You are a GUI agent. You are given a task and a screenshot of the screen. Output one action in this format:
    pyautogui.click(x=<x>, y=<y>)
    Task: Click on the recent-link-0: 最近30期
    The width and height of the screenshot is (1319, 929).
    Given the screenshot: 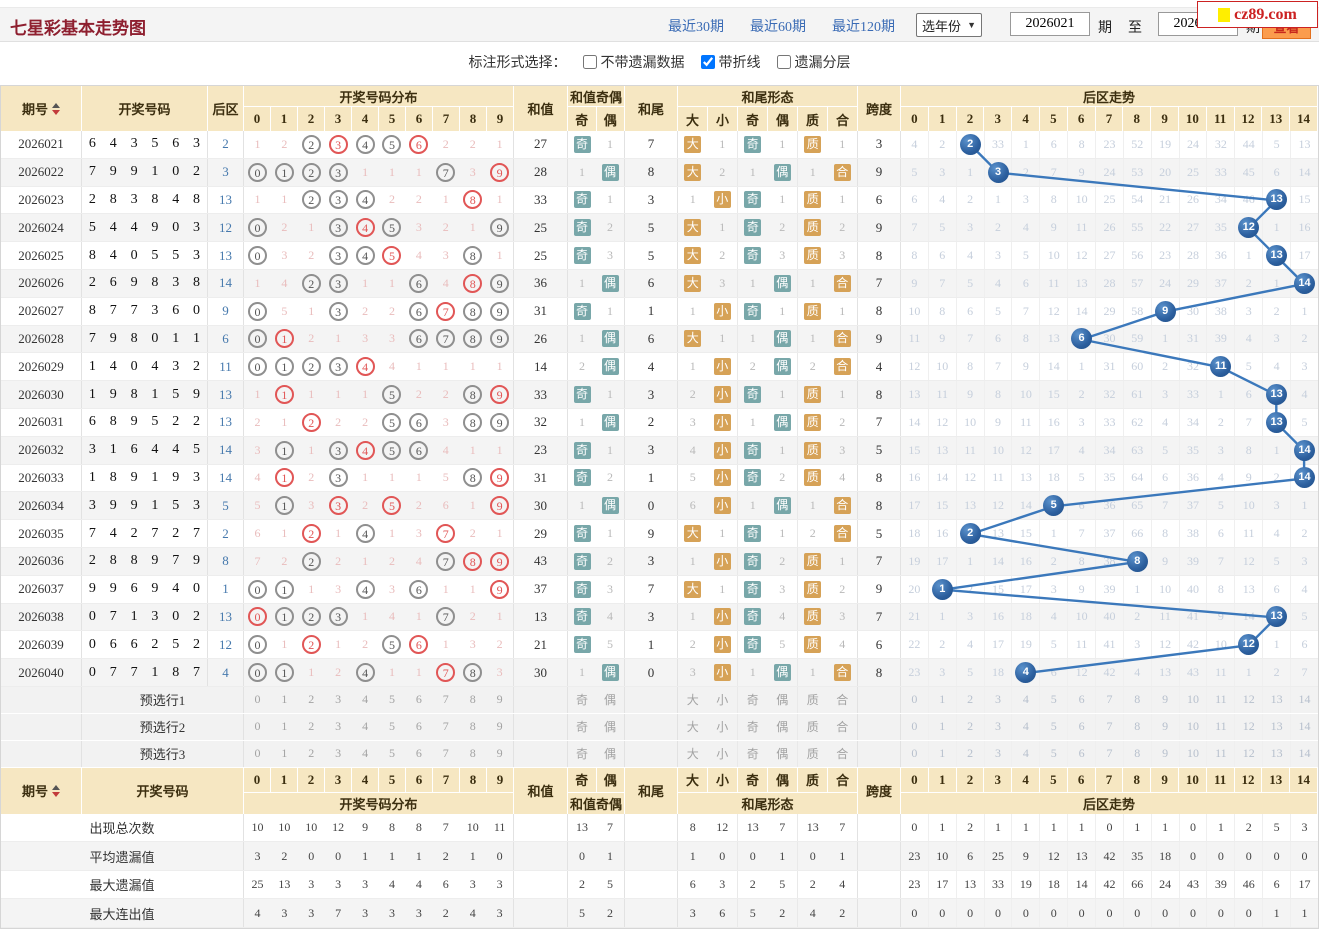 What is the action you would take?
    pyautogui.click(x=696, y=27)
    